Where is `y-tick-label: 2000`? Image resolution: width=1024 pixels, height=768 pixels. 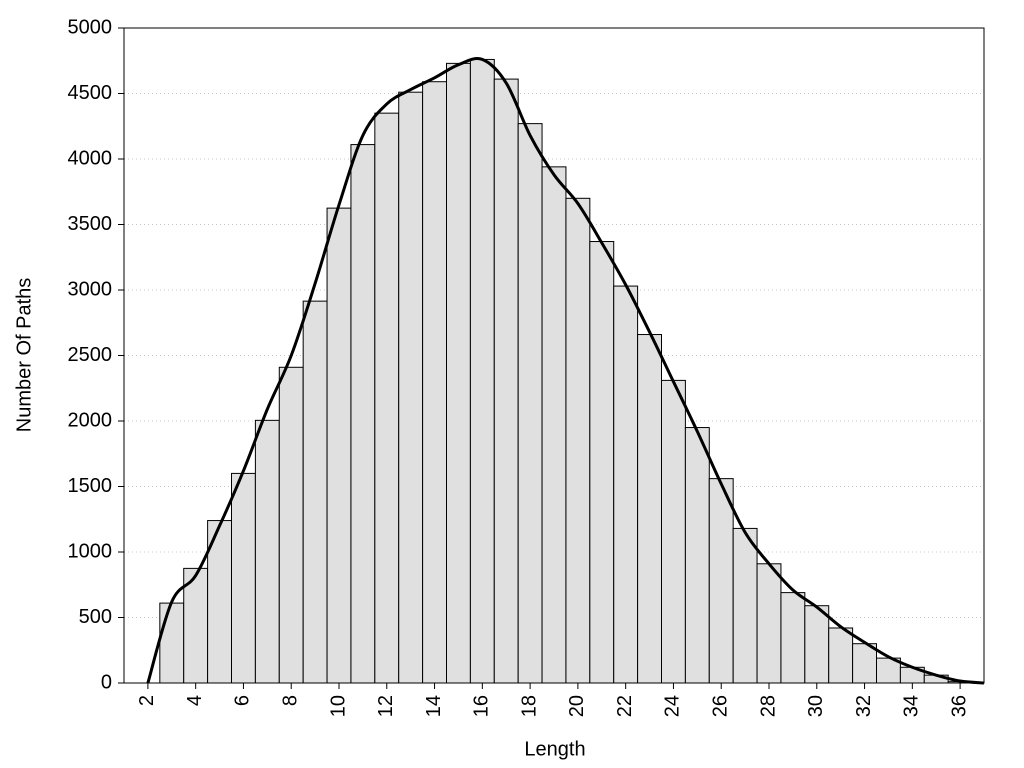 y-tick-label: 2000 is located at coordinates (90, 420).